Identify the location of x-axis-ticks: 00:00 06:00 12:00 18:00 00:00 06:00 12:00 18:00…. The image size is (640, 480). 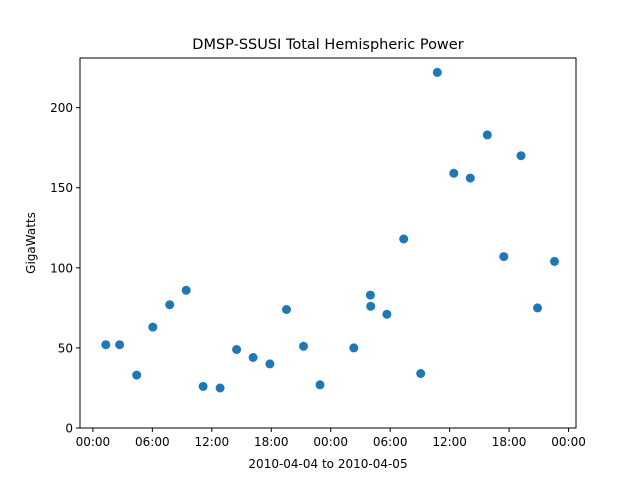
(331, 438).